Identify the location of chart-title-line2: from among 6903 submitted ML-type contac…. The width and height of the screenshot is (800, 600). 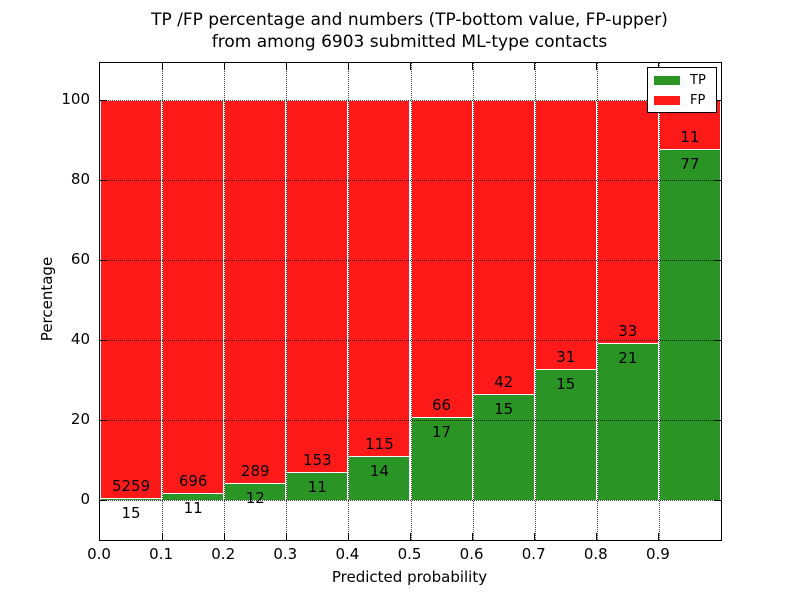
(409, 42).